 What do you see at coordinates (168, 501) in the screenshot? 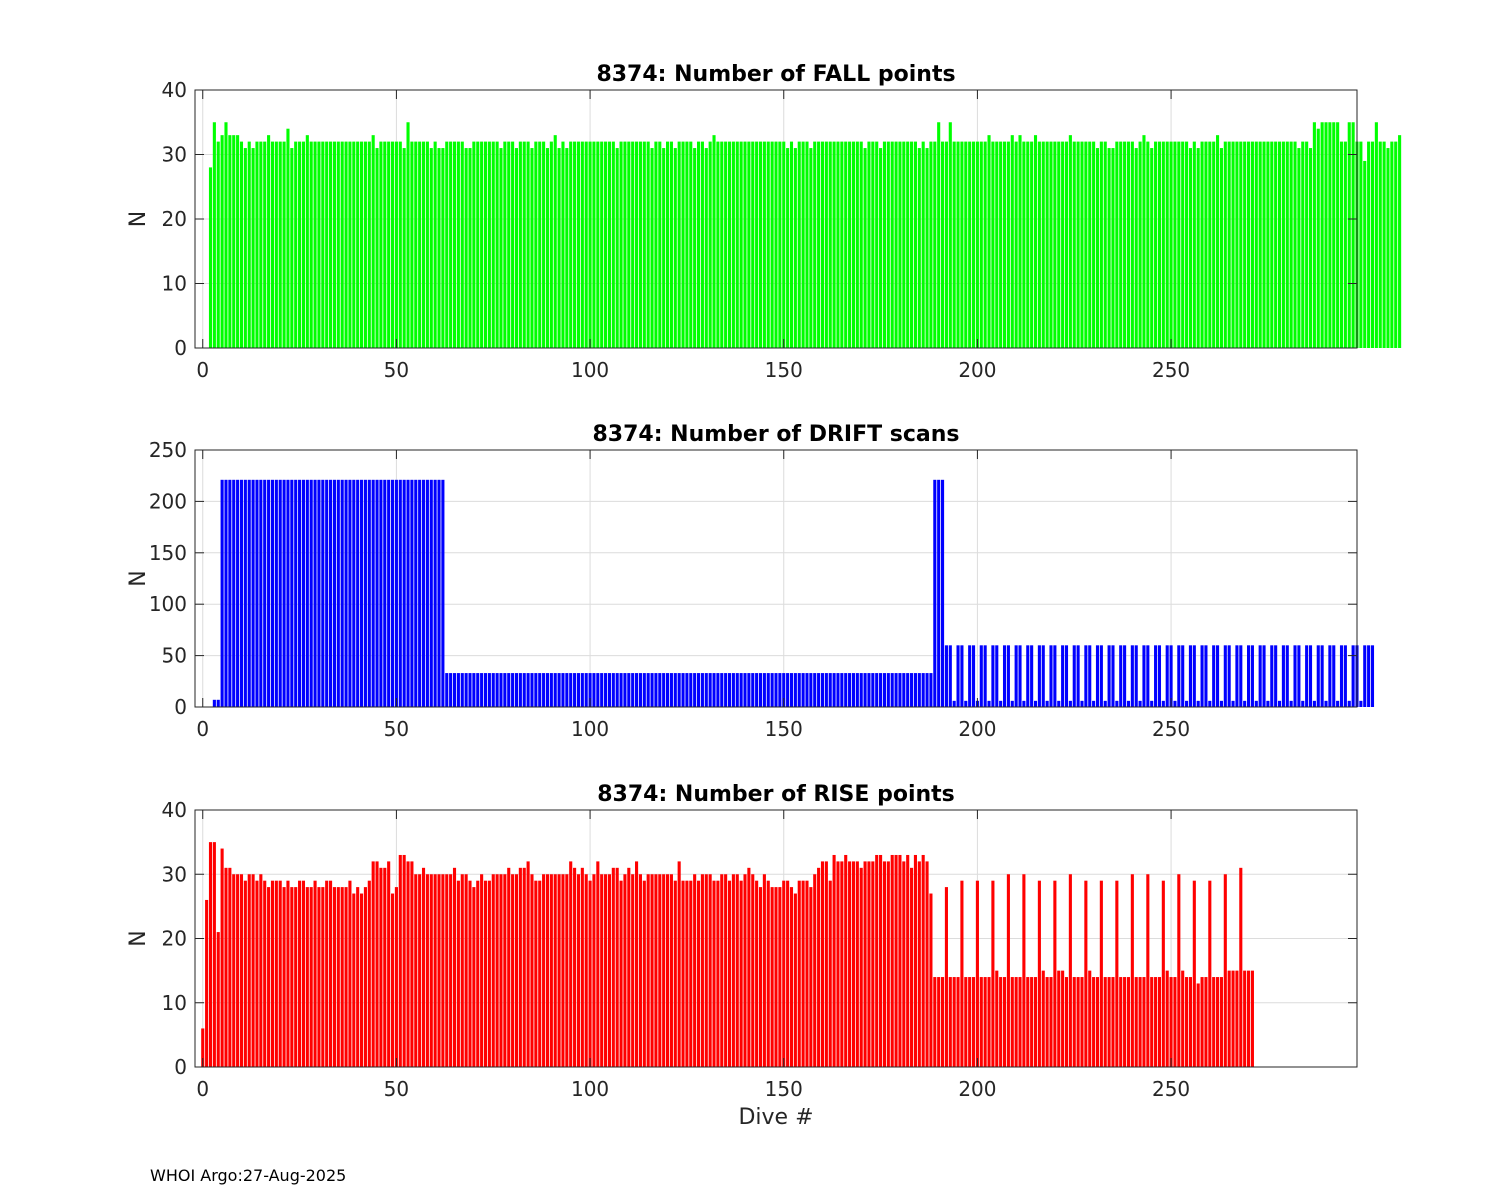
I see `y-tick-label: 200` at bounding box center [168, 501].